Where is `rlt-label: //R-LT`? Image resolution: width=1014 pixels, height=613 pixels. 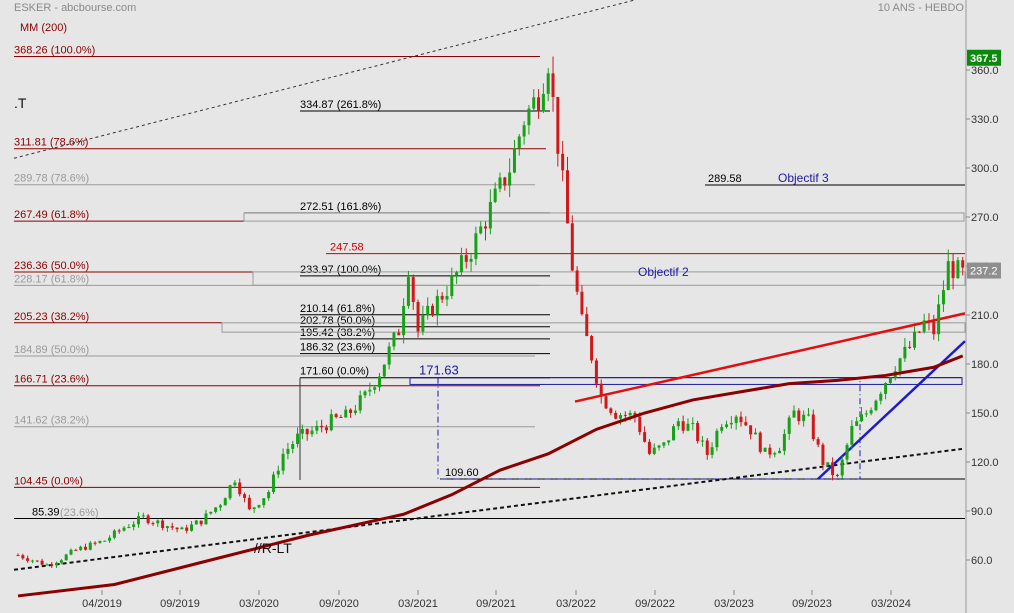
rlt-label: //R-LT is located at coordinates (273, 548).